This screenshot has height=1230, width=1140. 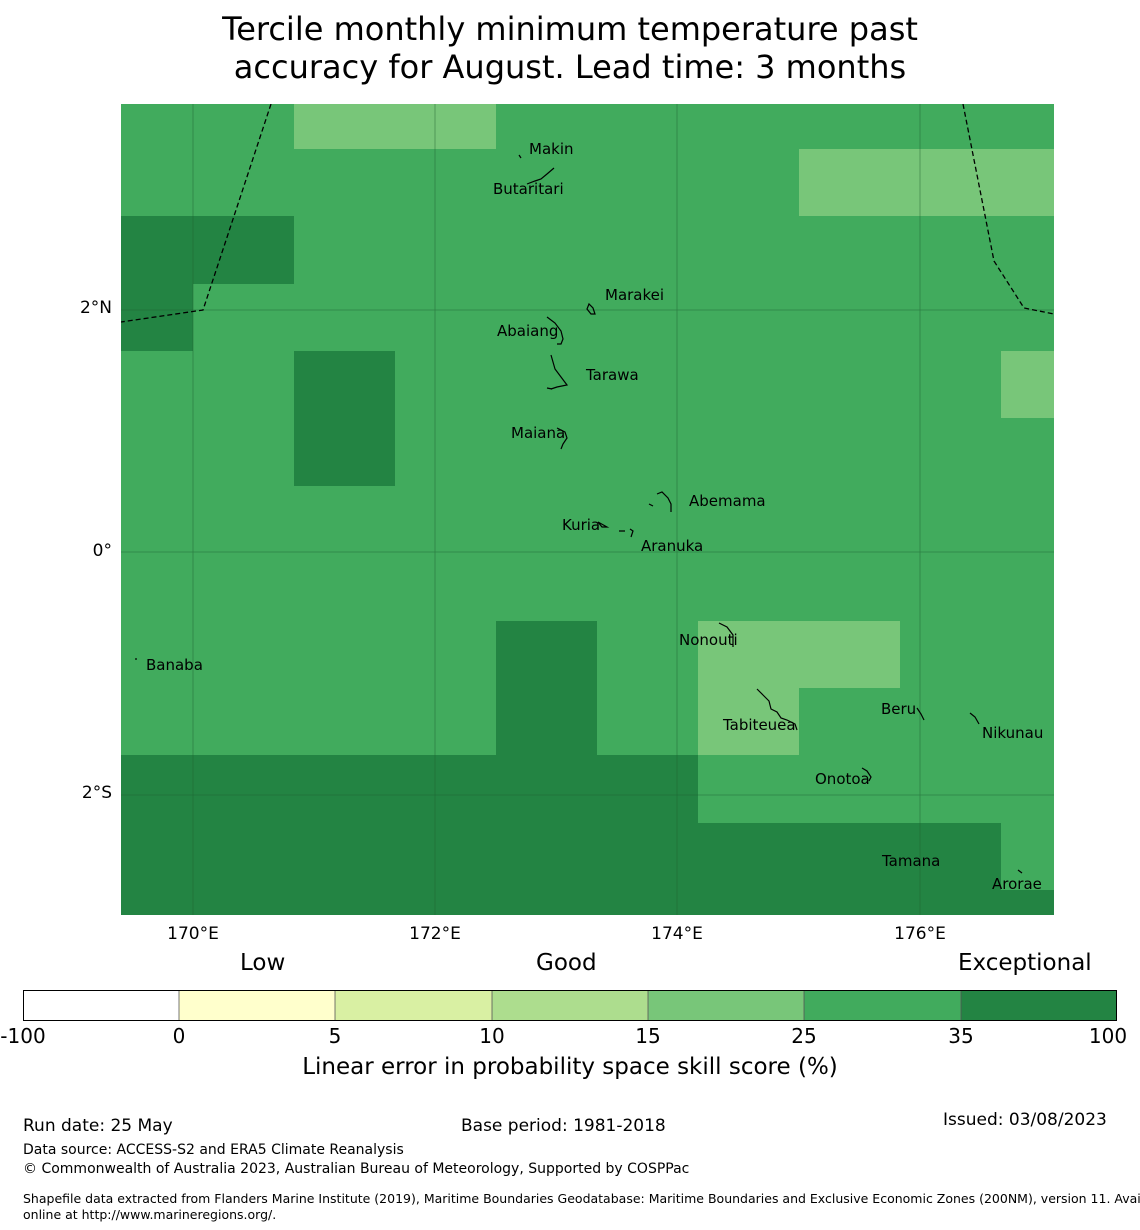 What do you see at coordinates (179, 1036) in the screenshot?
I see `colorbar-tick: 0` at bounding box center [179, 1036].